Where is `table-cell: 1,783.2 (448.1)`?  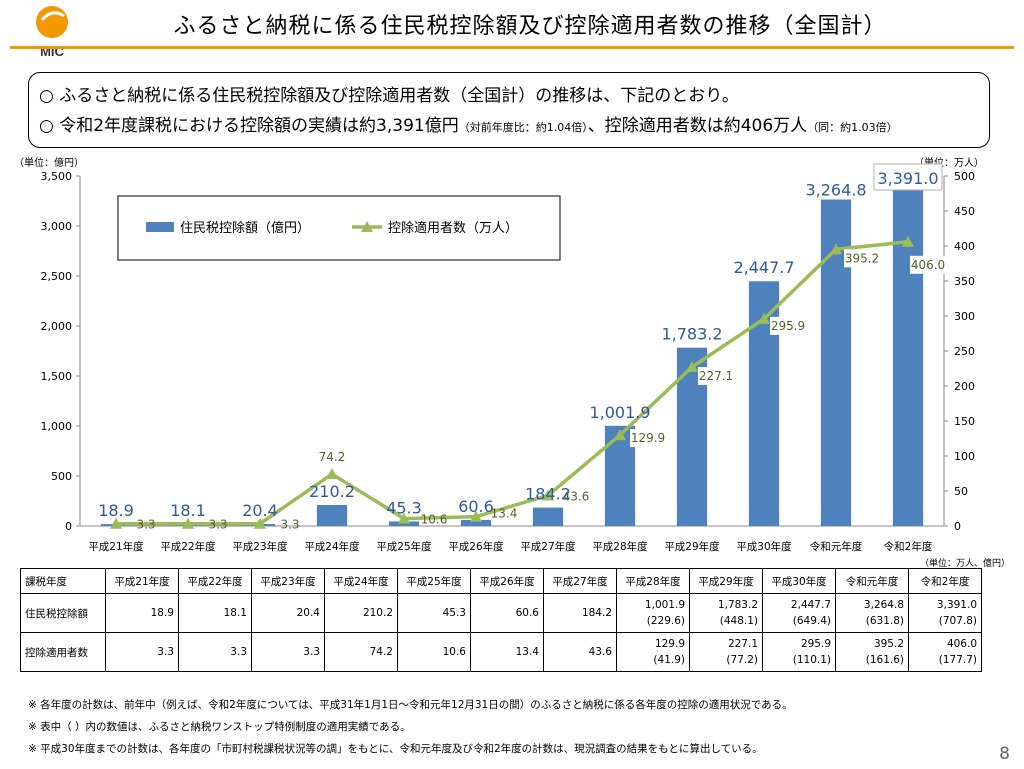 table-cell: 1,783.2 (448.1) is located at coordinates (726, 613).